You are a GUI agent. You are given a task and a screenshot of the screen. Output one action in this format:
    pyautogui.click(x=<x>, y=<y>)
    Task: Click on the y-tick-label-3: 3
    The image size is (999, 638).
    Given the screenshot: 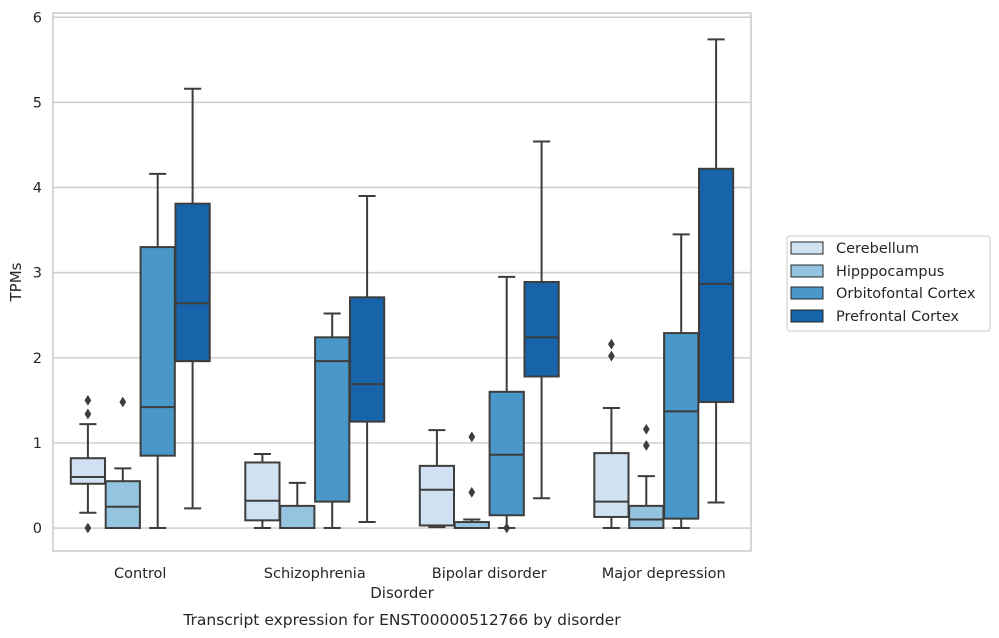 What is the action you would take?
    pyautogui.click(x=37, y=274)
    